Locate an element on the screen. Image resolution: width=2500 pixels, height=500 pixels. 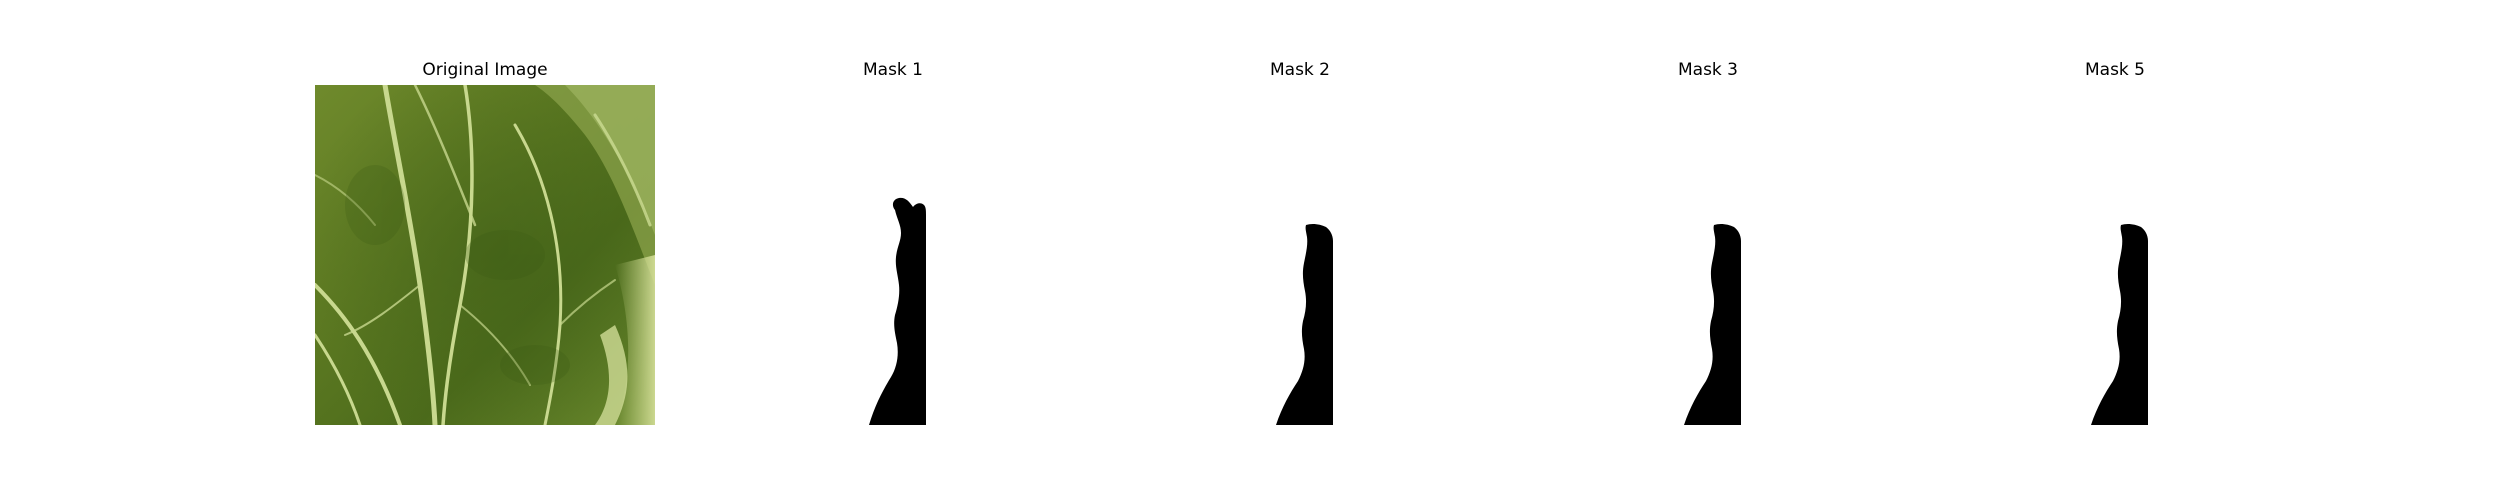
panel-mask-5: Mask 5 is located at coordinates (2115, 250).